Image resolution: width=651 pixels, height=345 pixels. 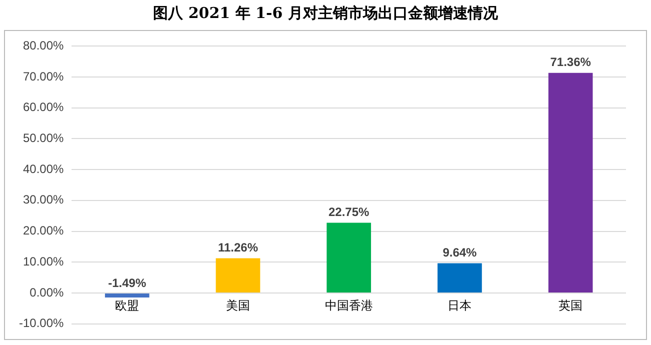 What do you see at coordinates (43, 231) in the screenshot?
I see `y-tick-label: 20.00%` at bounding box center [43, 231].